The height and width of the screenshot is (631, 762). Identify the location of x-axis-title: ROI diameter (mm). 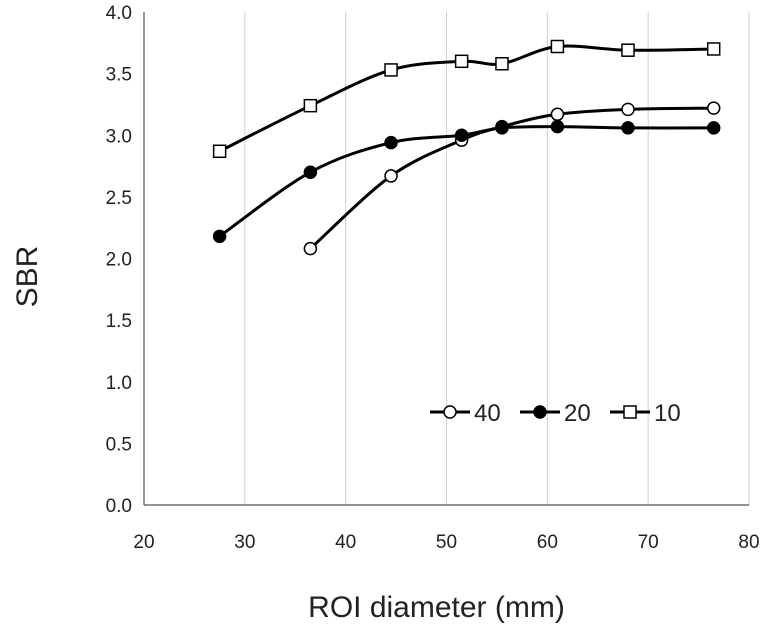
(436, 607).